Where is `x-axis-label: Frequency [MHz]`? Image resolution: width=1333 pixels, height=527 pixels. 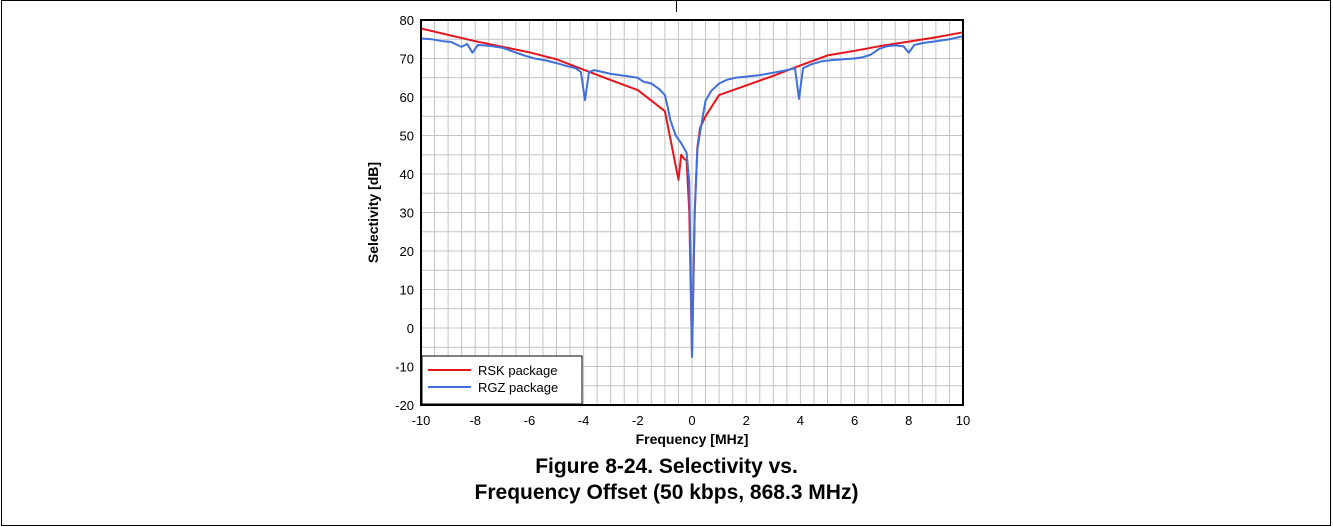 x-axis-label: Frequency [MHz] is located at coordinates (692, 439).